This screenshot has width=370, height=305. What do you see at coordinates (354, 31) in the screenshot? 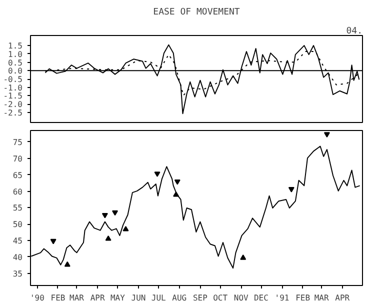
I see `annotation: 04.` at bounding box center [354, 31].